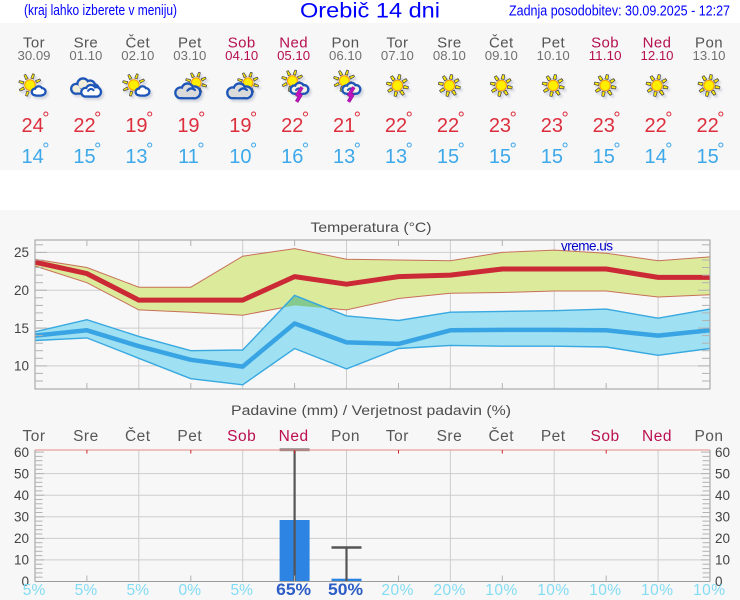 Image resolution: width=740 pixels, height=600 pixels. Describe the element at coordinates (241, 55) in the screenshot. I see `svg-text: 04.10` at that location.